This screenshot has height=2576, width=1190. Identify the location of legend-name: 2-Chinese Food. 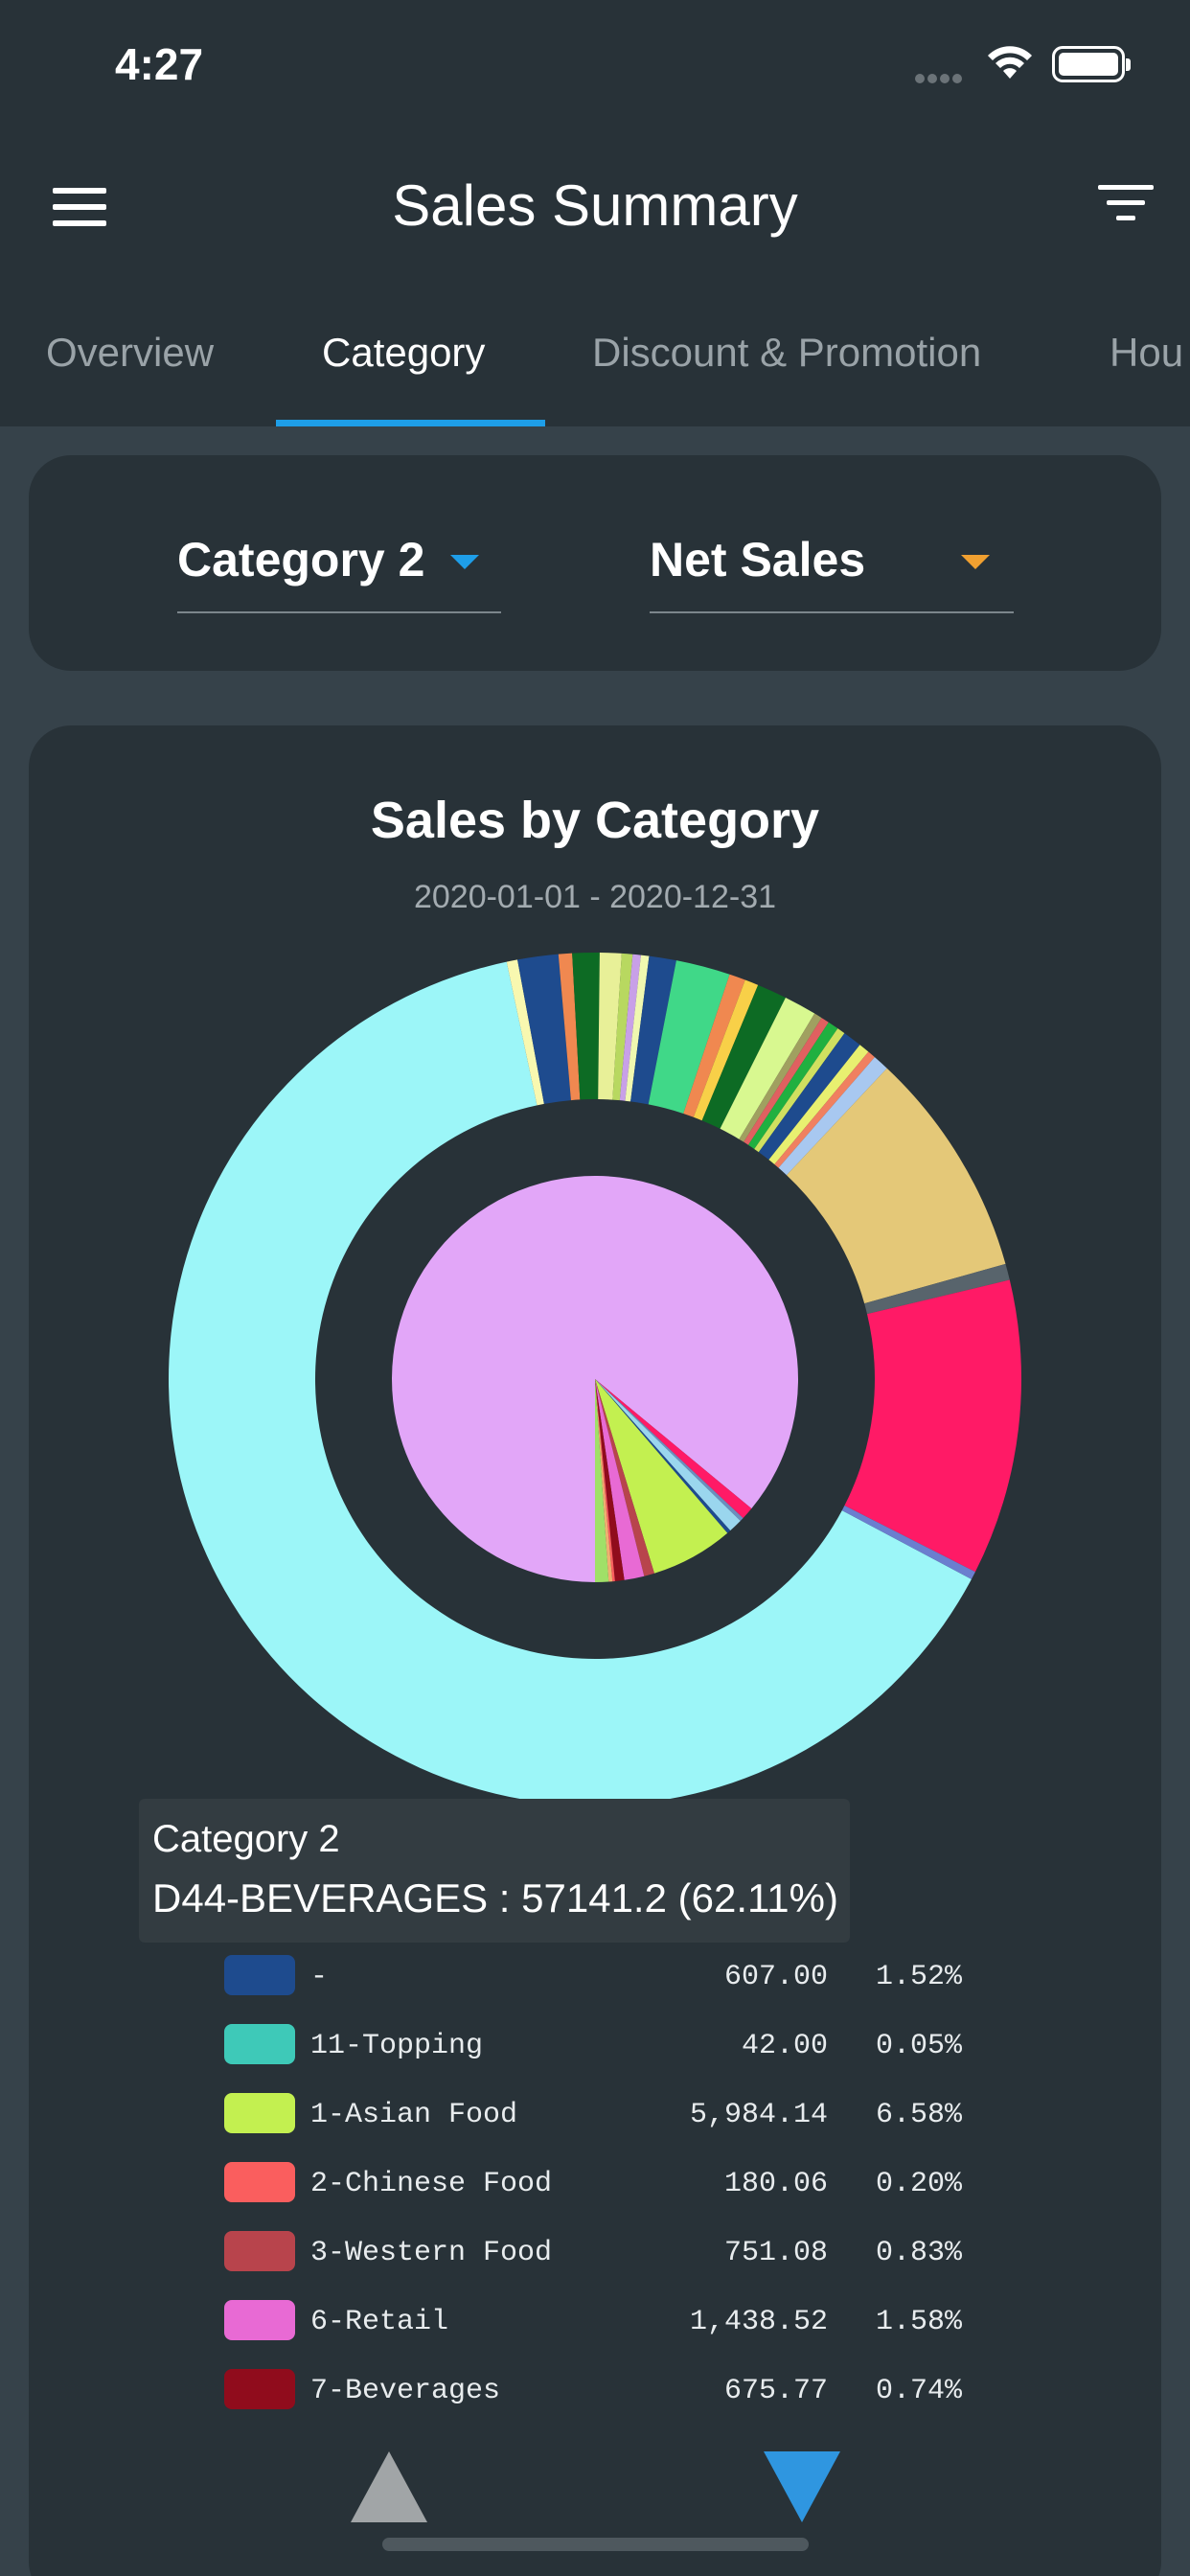
(432, 2184).